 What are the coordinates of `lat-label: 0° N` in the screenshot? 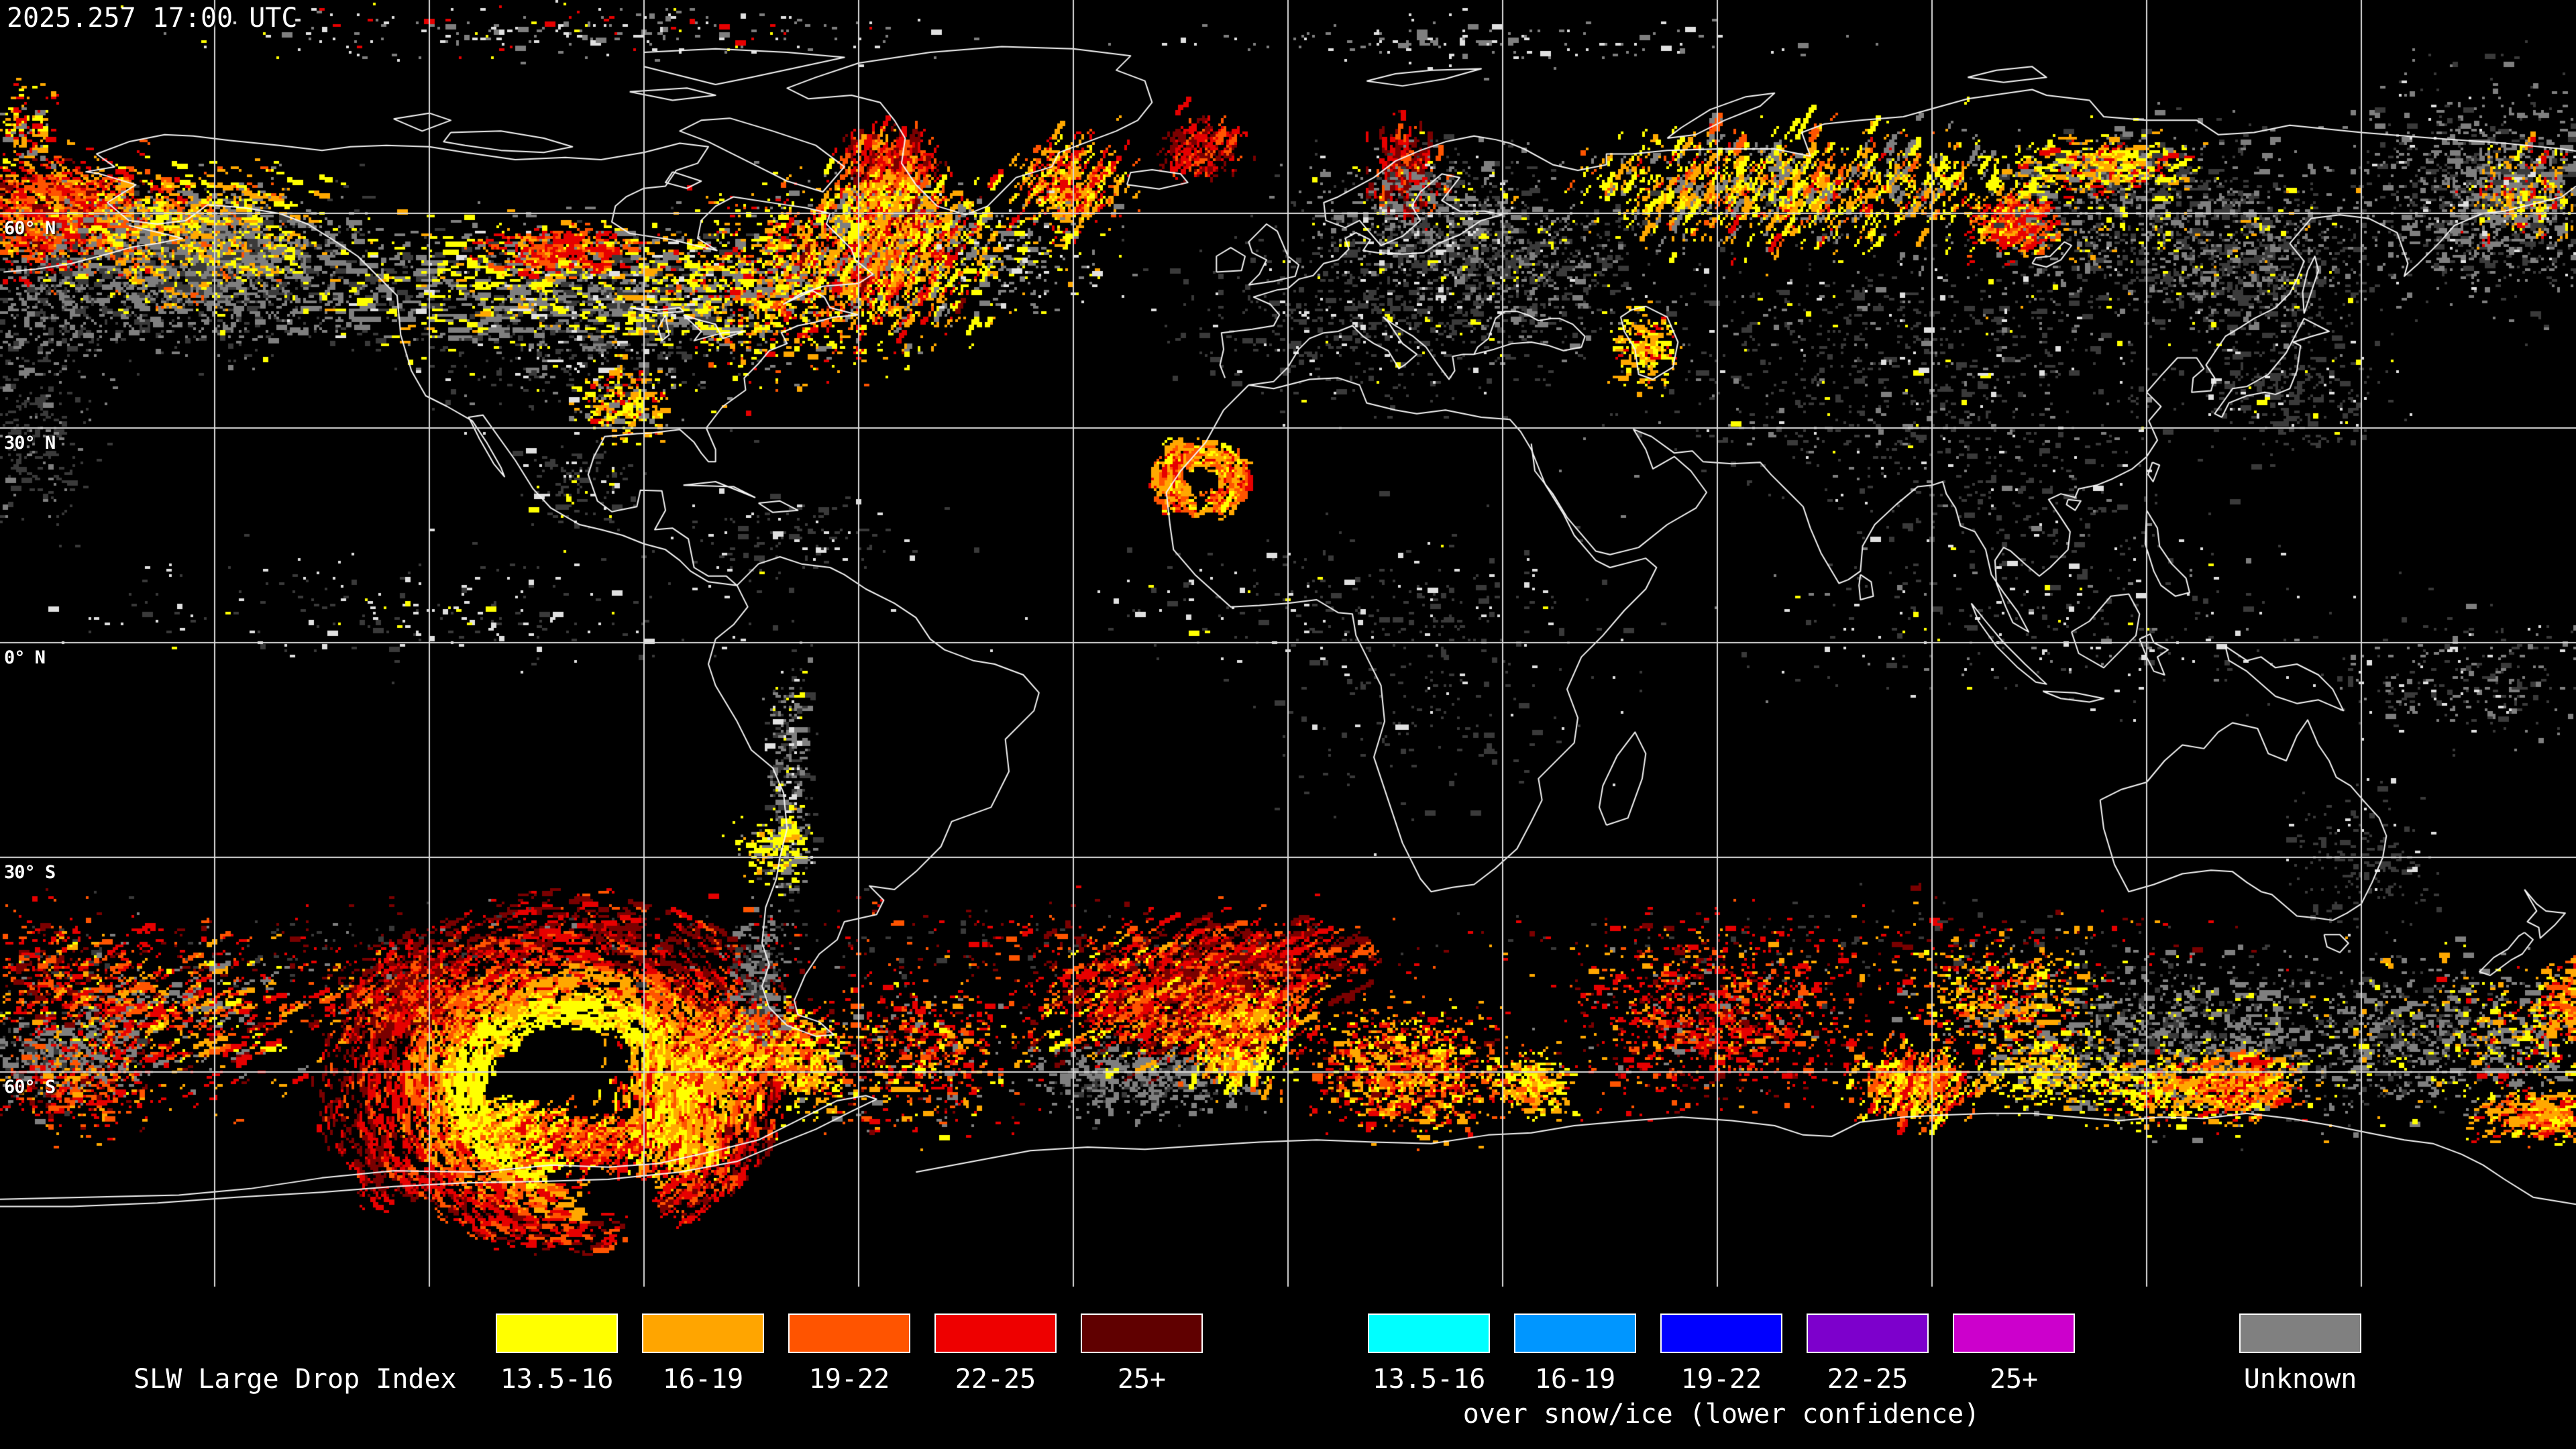 It's located at (25, 657).